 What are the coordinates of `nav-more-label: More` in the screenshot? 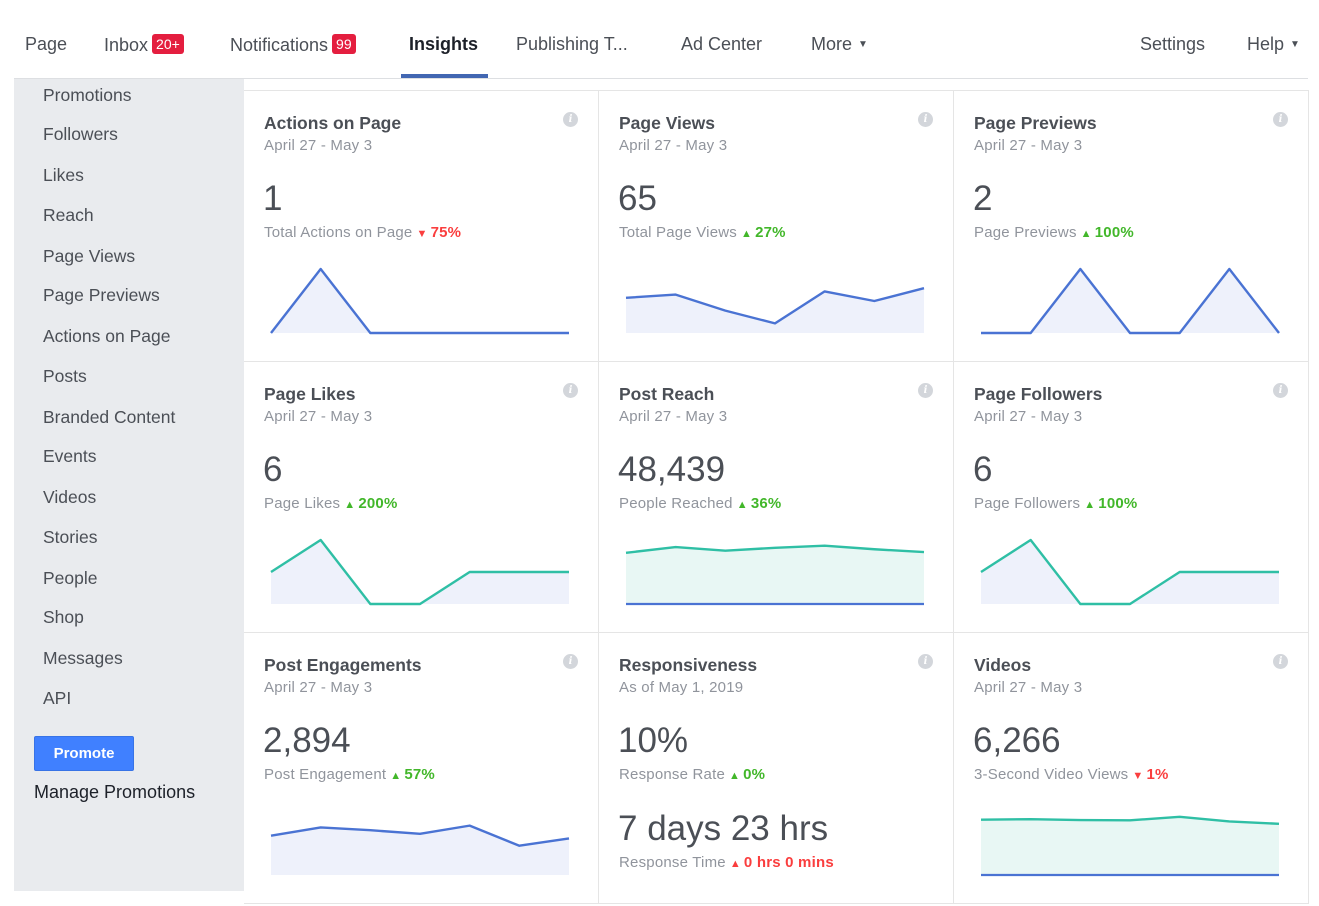 It's located at (832, 44).